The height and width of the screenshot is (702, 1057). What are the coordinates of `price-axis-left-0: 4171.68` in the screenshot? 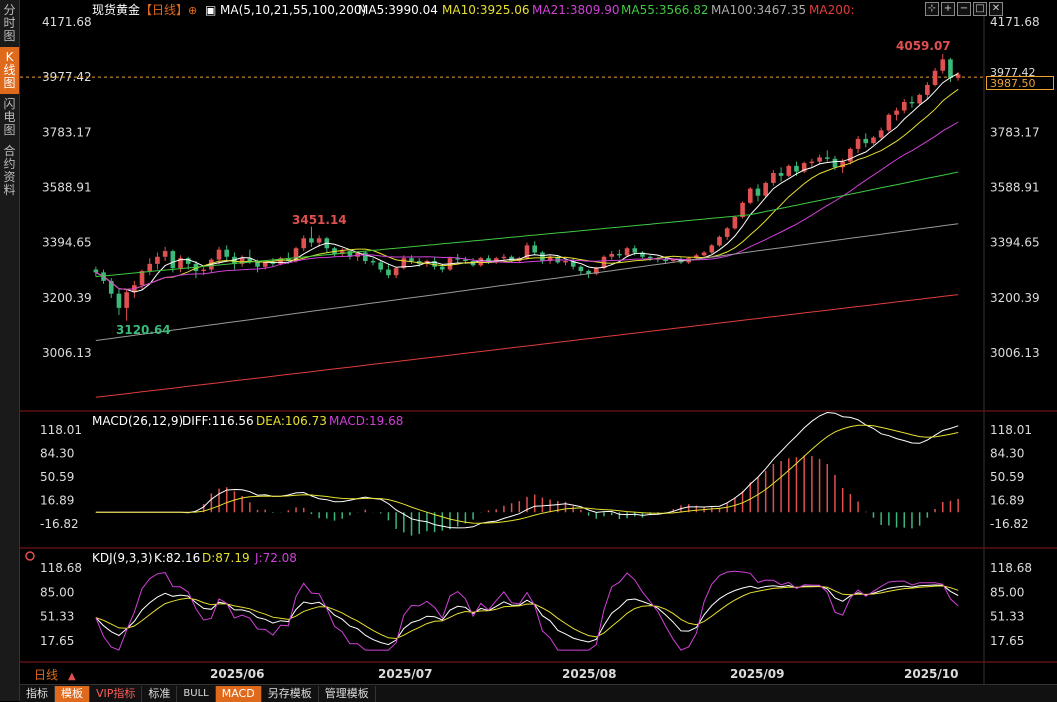 It's located at (67, 22).